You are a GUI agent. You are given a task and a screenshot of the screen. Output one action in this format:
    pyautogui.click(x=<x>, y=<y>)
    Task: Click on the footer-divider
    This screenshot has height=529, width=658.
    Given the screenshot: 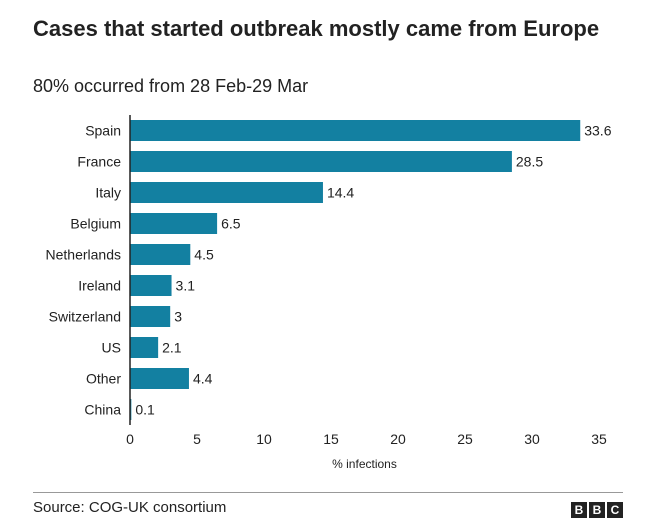 What is the action you would take?
    pyautogui.click(x=328, y=492)
    